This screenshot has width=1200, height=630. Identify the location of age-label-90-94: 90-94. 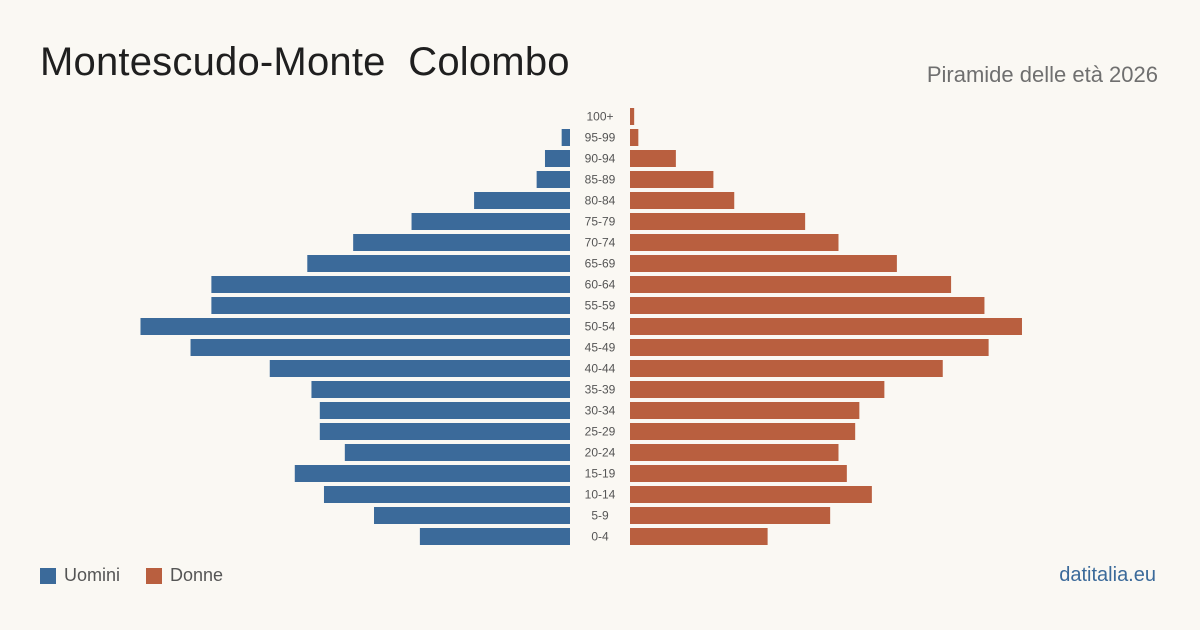
(600, 159).